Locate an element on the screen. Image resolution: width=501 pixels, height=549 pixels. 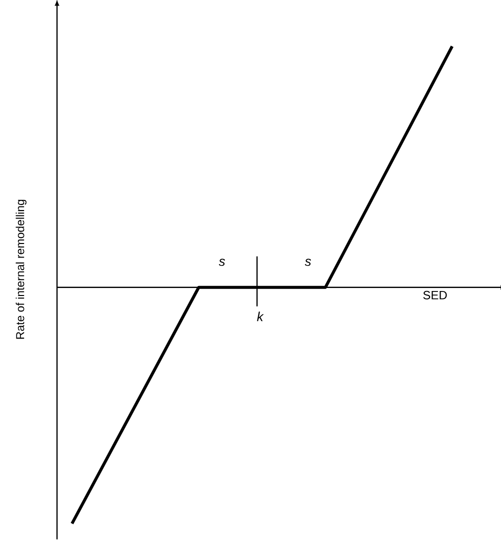
x-axis-title: SED is located at coordinates (435, 295).